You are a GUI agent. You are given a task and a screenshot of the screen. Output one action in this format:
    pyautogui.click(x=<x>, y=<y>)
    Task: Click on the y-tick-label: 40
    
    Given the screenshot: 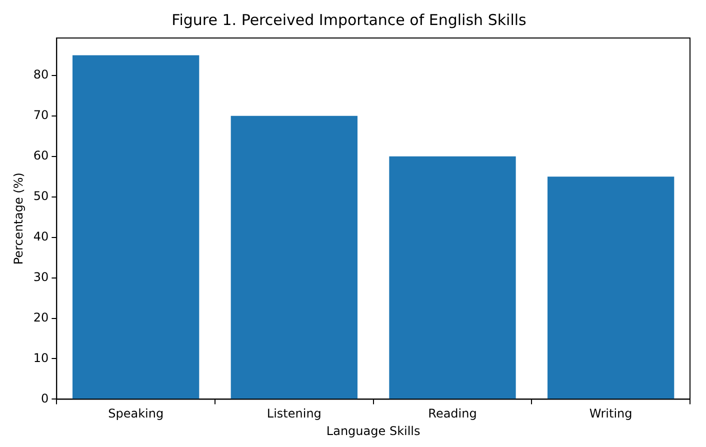 What is the action you would take?
    pyautogui.click(x=41, y=236)
    